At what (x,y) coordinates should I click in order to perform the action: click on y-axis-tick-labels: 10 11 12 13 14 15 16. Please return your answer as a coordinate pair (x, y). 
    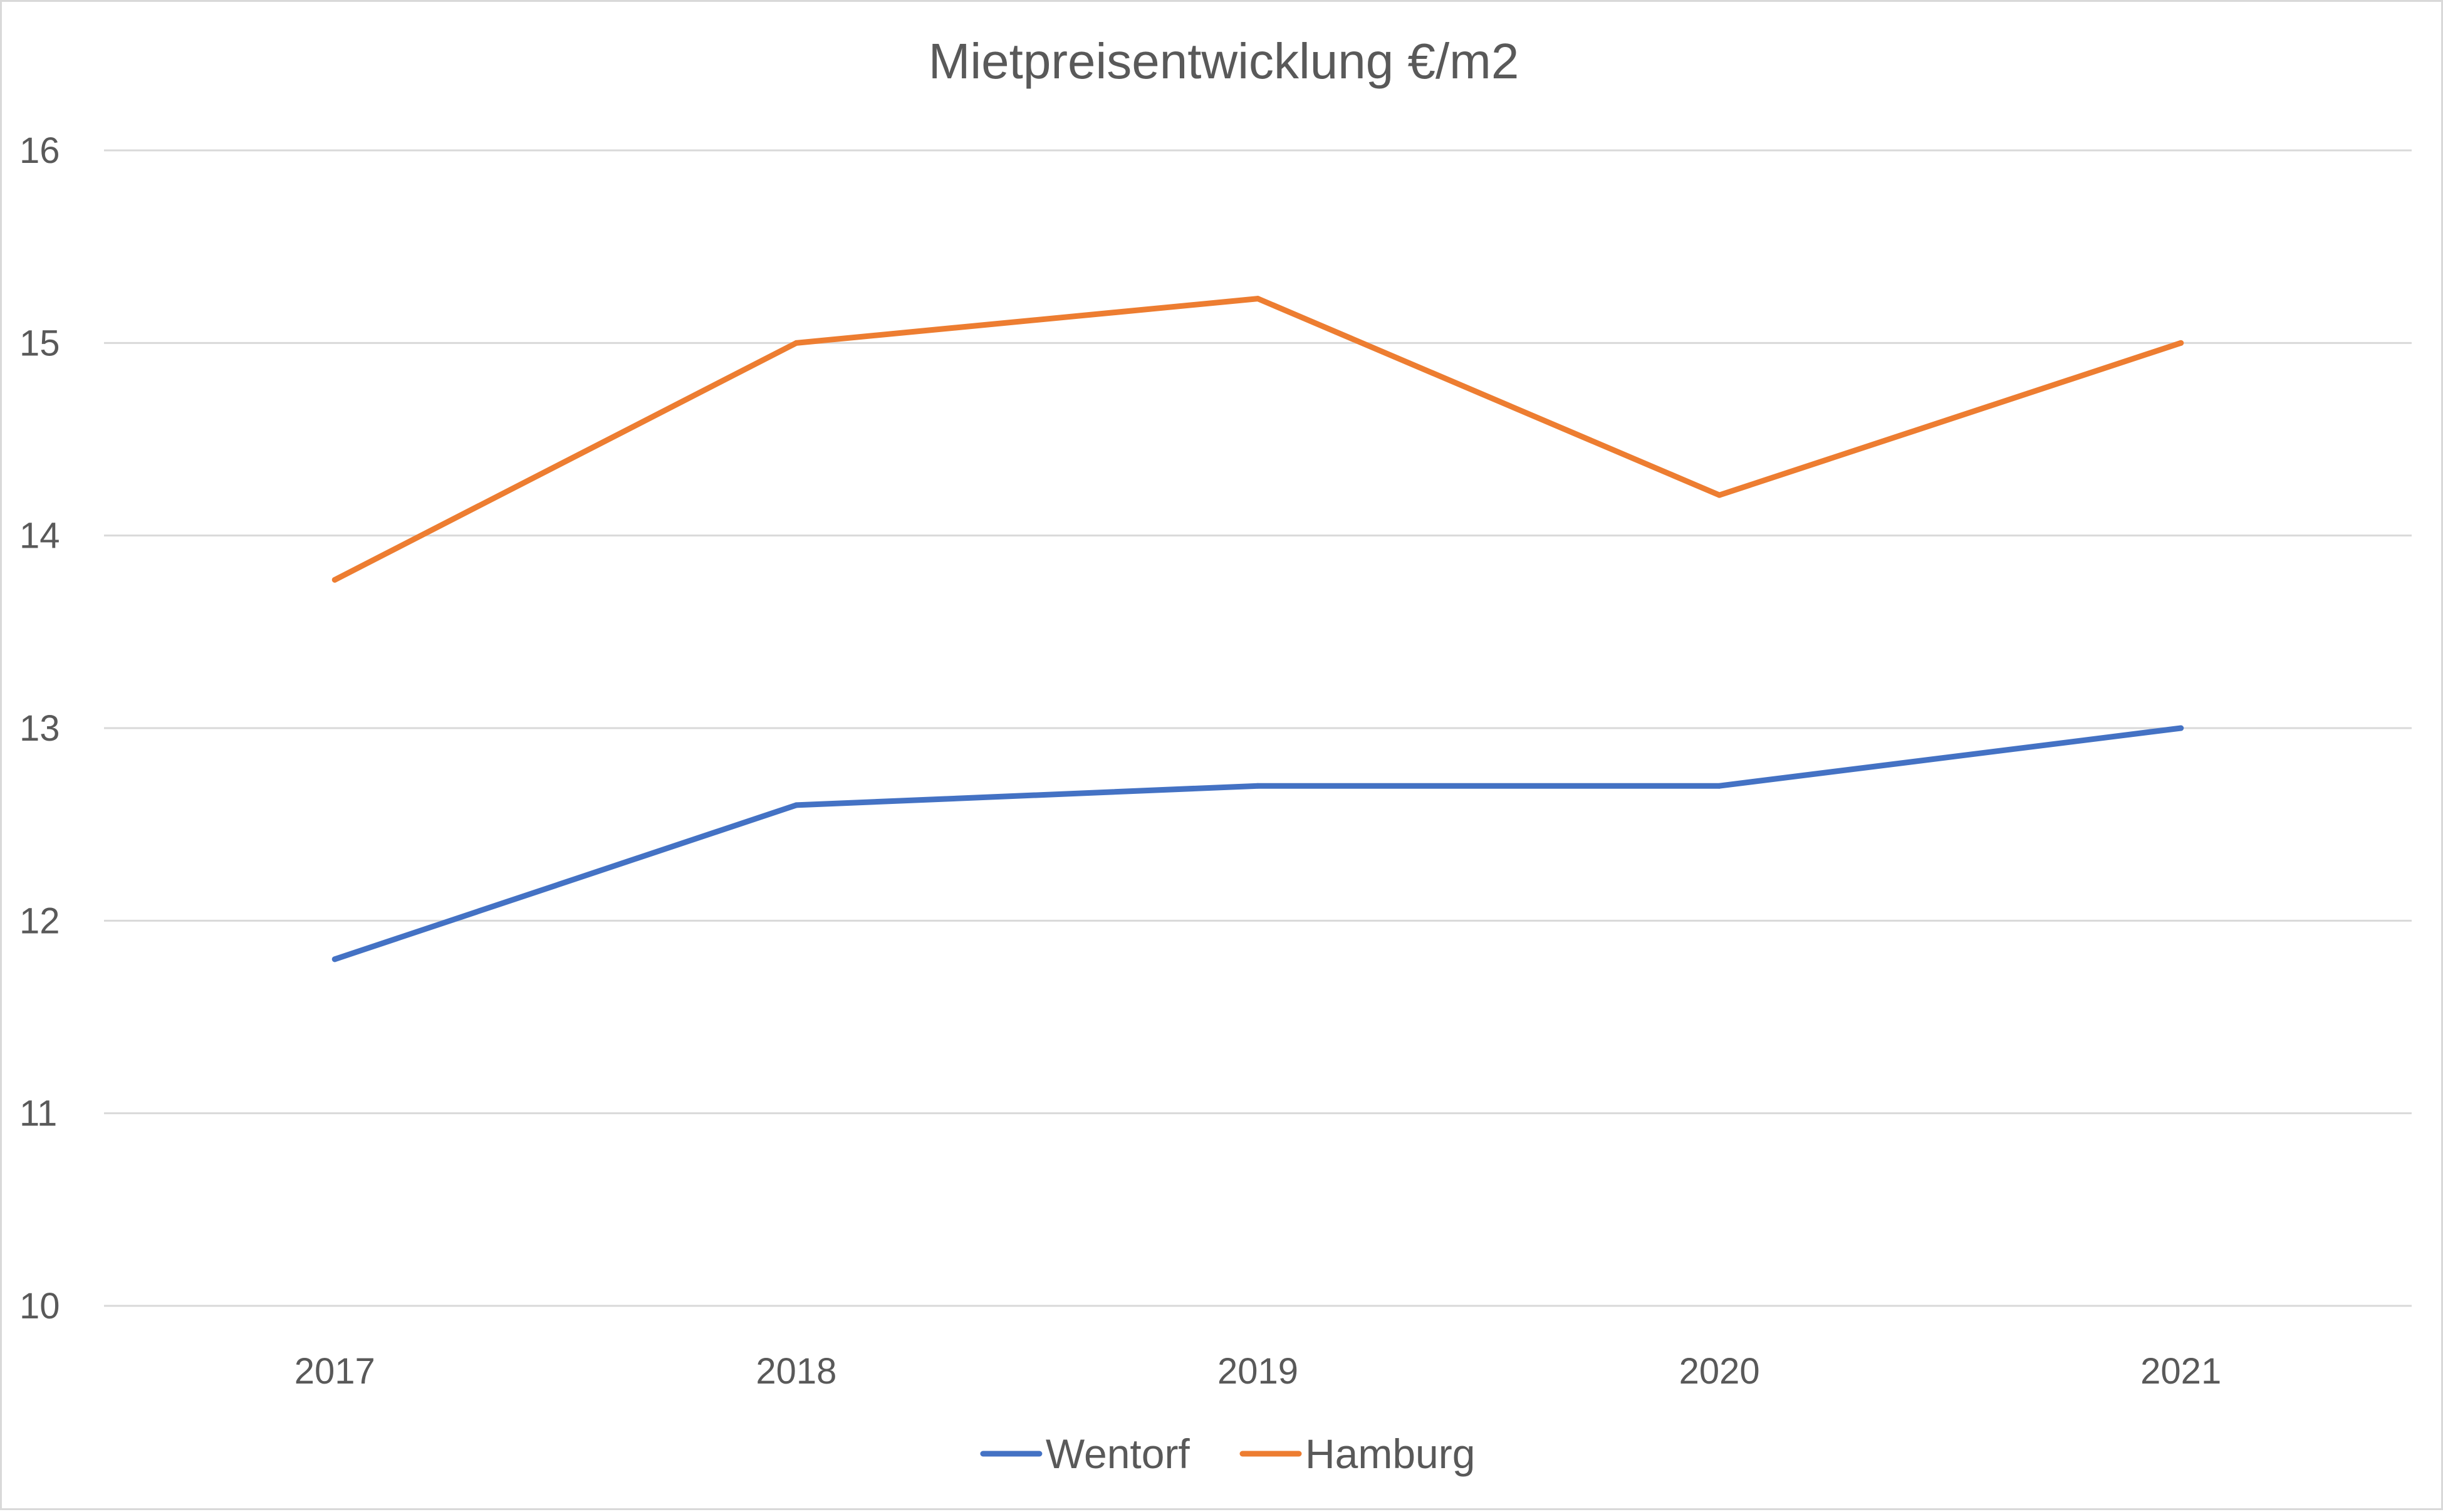
    Looking at the image, I should click on (39, 728).